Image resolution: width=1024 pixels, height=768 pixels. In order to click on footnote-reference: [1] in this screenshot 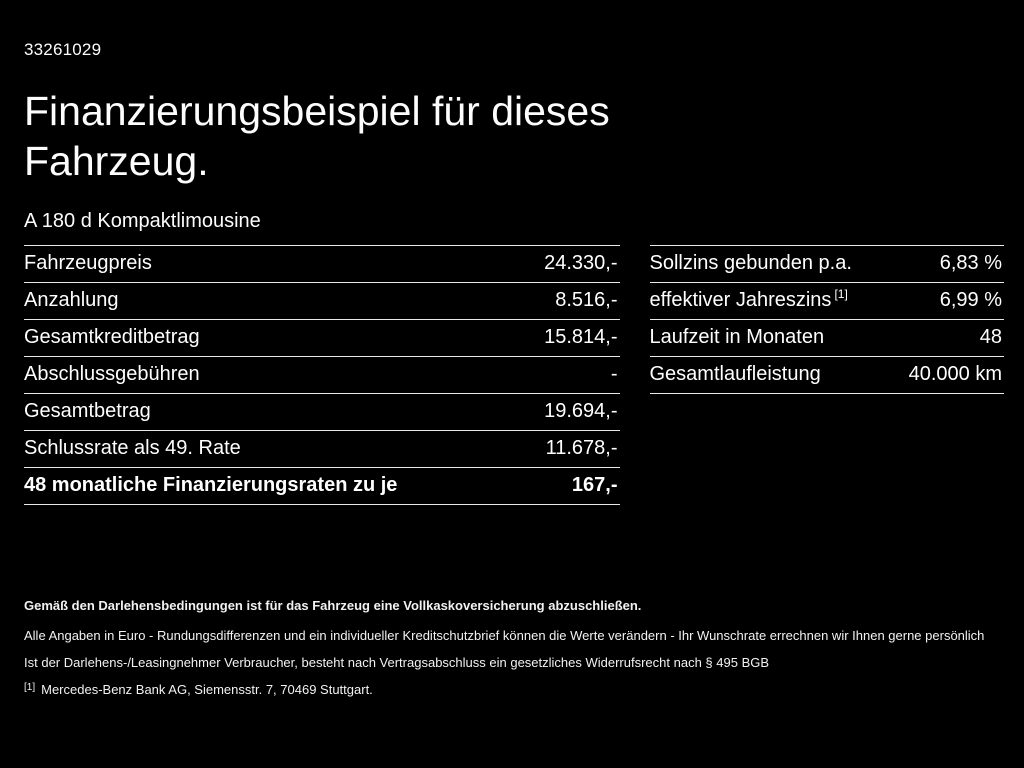, I will do `click(841, 294)`.